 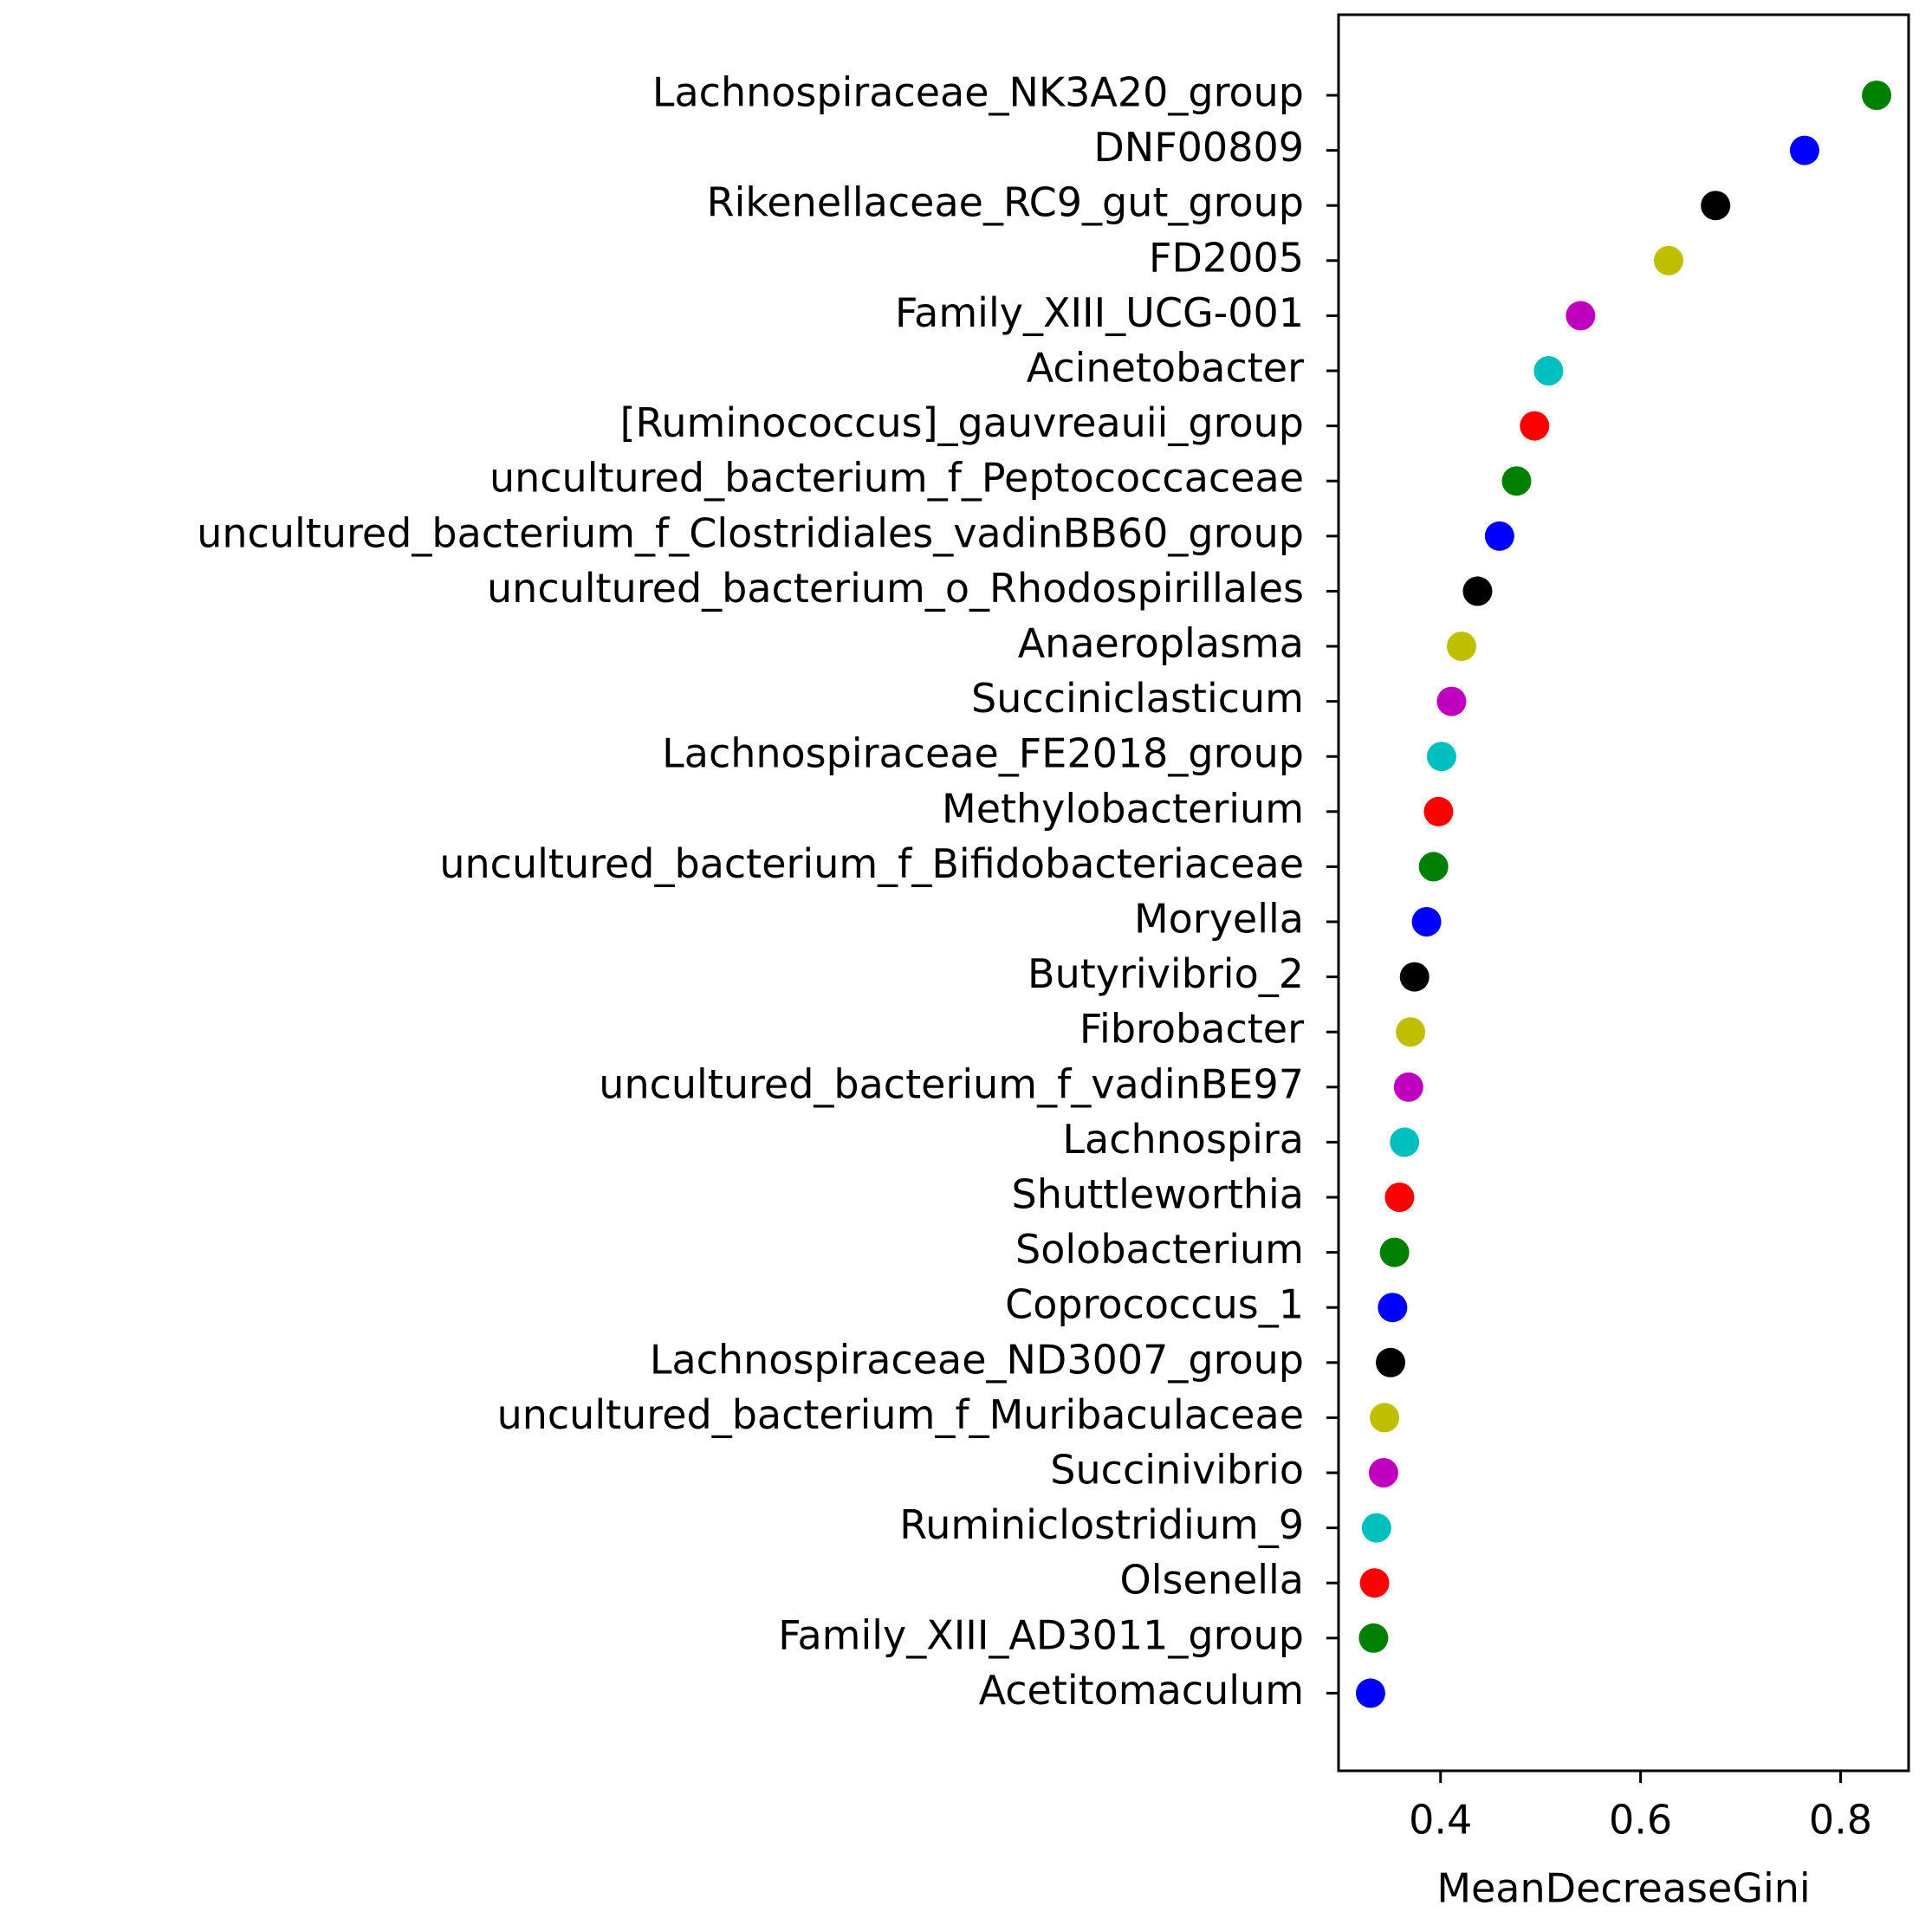 What do you see at coordinates (1183, 1139) in the screenshot?
I see `y-tick-label: Lachnospira` at bounding box center [1183, 1139].